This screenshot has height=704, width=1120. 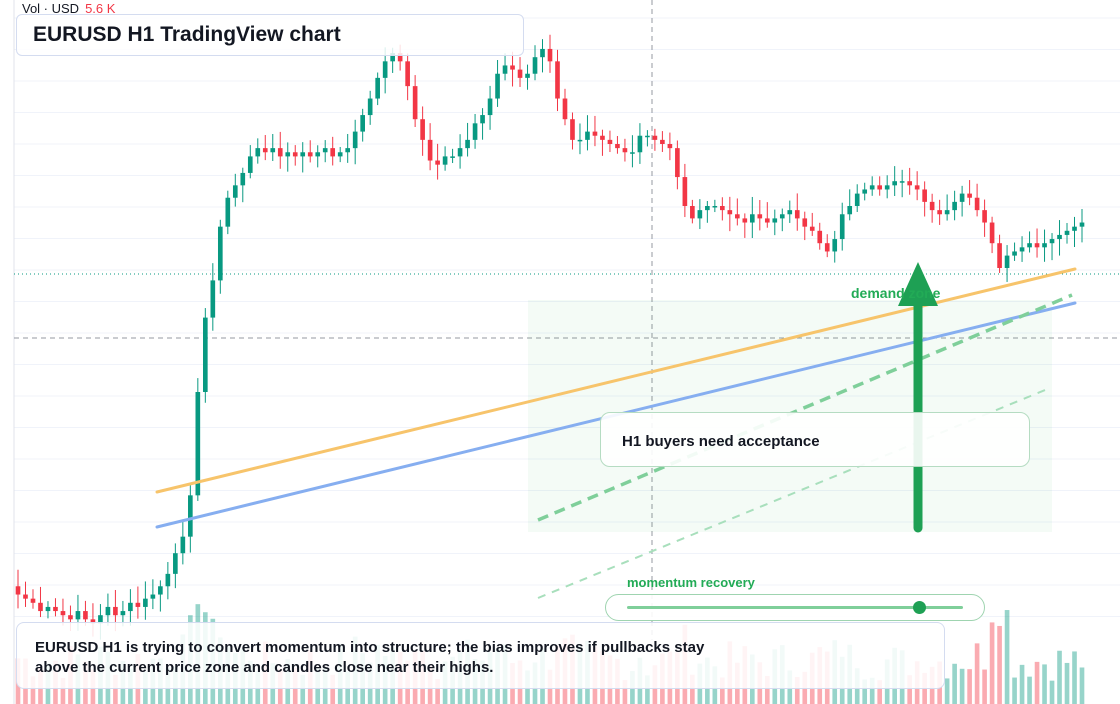 I want to click on volume-legend: Vol · USD 5.6 K, so click(x=68, y=8).